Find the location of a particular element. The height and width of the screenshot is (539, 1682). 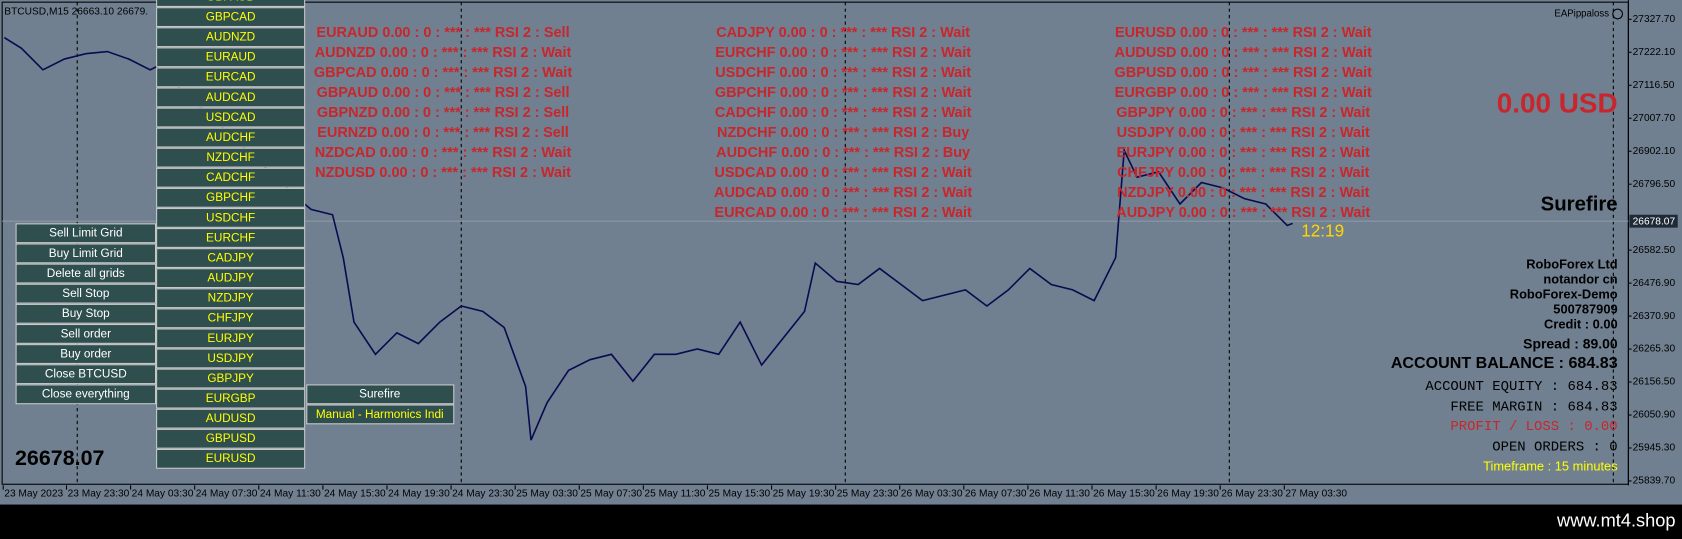

symbol-button-label: NZDCHF is located at coordinates (230, 157).